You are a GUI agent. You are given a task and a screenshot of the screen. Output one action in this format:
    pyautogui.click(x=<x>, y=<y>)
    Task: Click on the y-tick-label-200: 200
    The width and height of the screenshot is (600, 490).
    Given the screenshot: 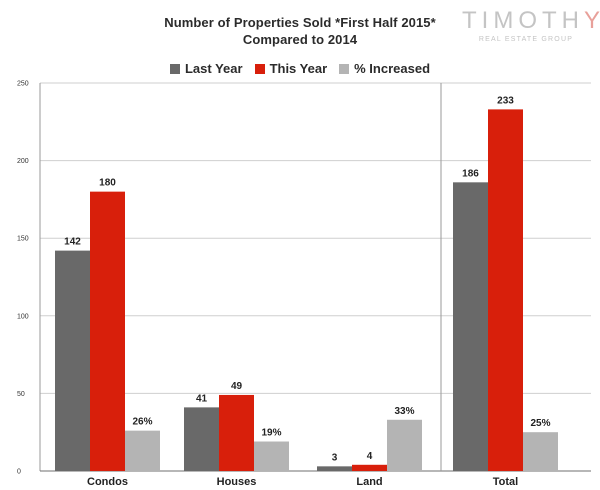 What is the action you would take?
    pyautogui.click(x=23, y=161)
    